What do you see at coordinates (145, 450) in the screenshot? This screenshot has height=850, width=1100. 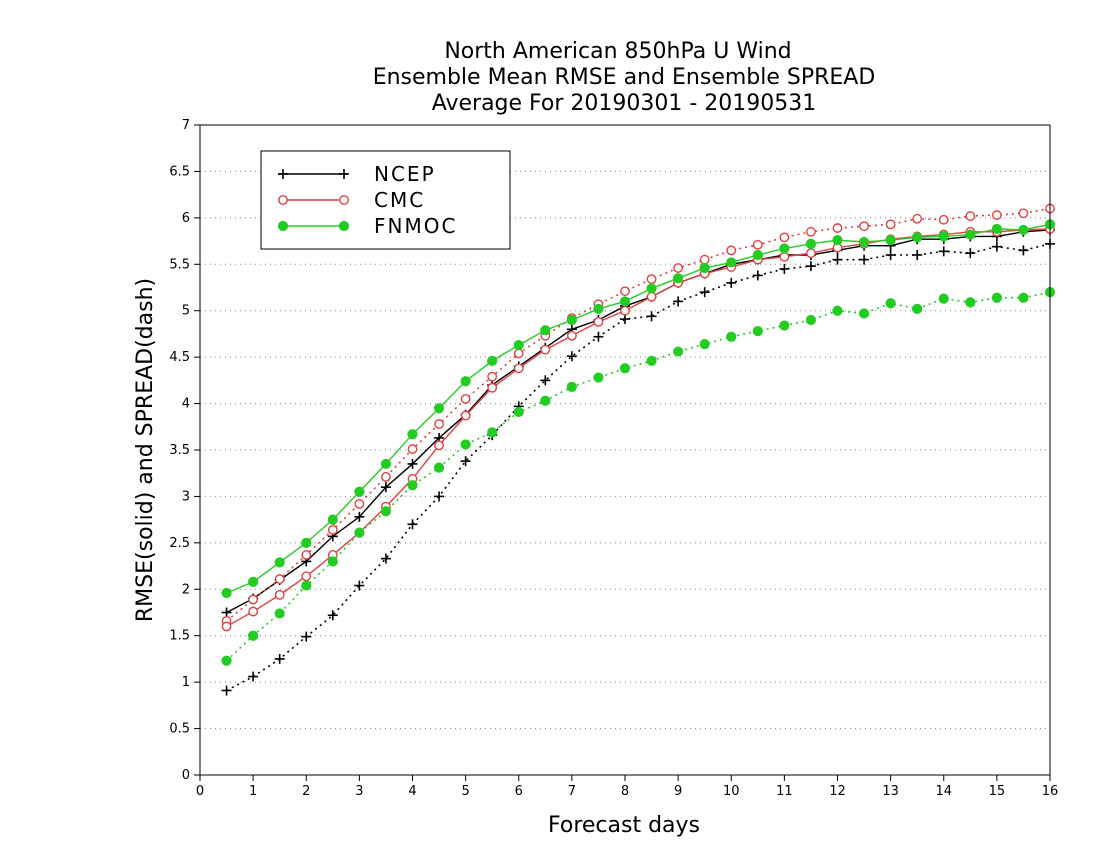 I see `y-axis-label: RMSE(solid) and SPREAD(dash)` at bounding box center [145, 450].